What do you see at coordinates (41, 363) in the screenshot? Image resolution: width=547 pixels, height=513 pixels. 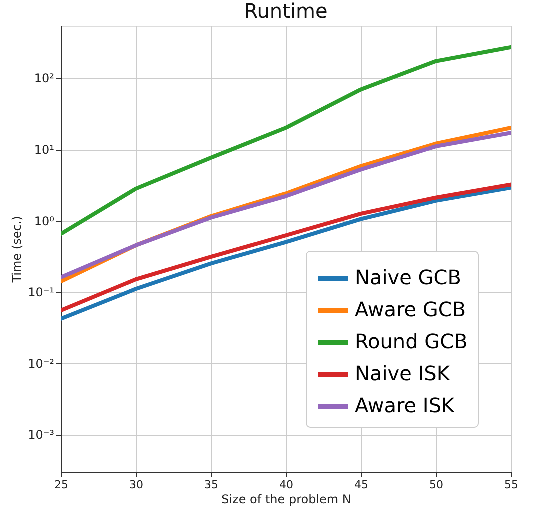 I see `y-tick-label: 10⁻²` at bounding box center [41, 363].